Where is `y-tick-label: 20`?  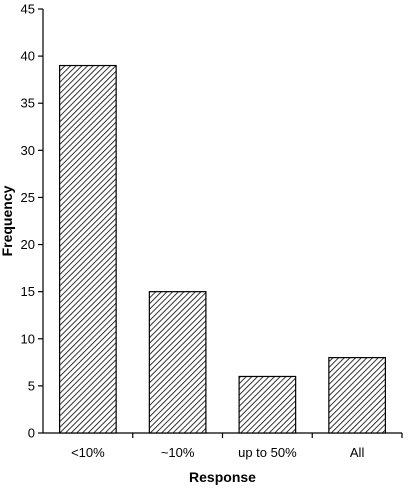 y-tick-label: 20 is located at coordinates (28, 244).